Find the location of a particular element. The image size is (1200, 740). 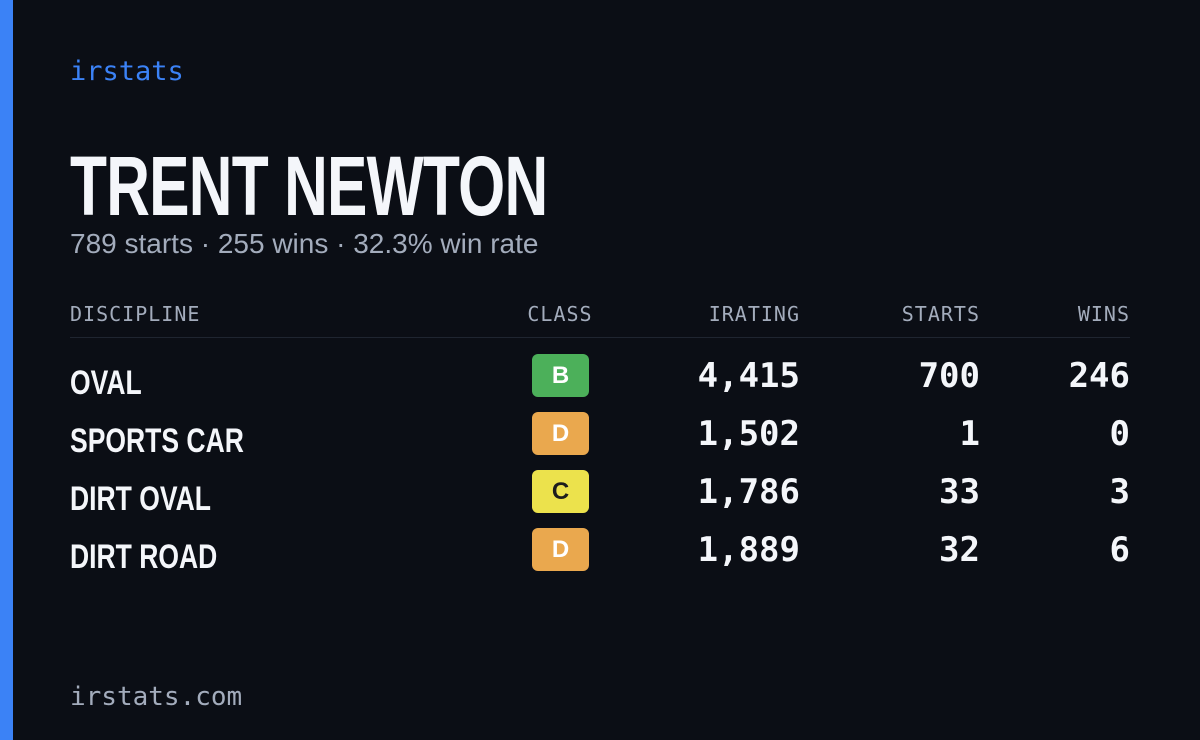

column-header: CLASS is located at coordinates (560, 314).